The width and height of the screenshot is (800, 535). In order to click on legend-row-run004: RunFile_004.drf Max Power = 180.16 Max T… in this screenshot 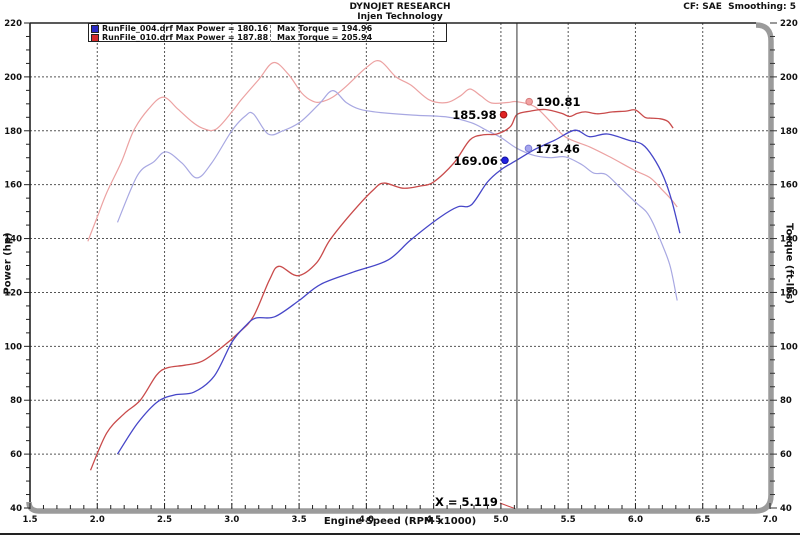, I will do `click(267, 28)`.